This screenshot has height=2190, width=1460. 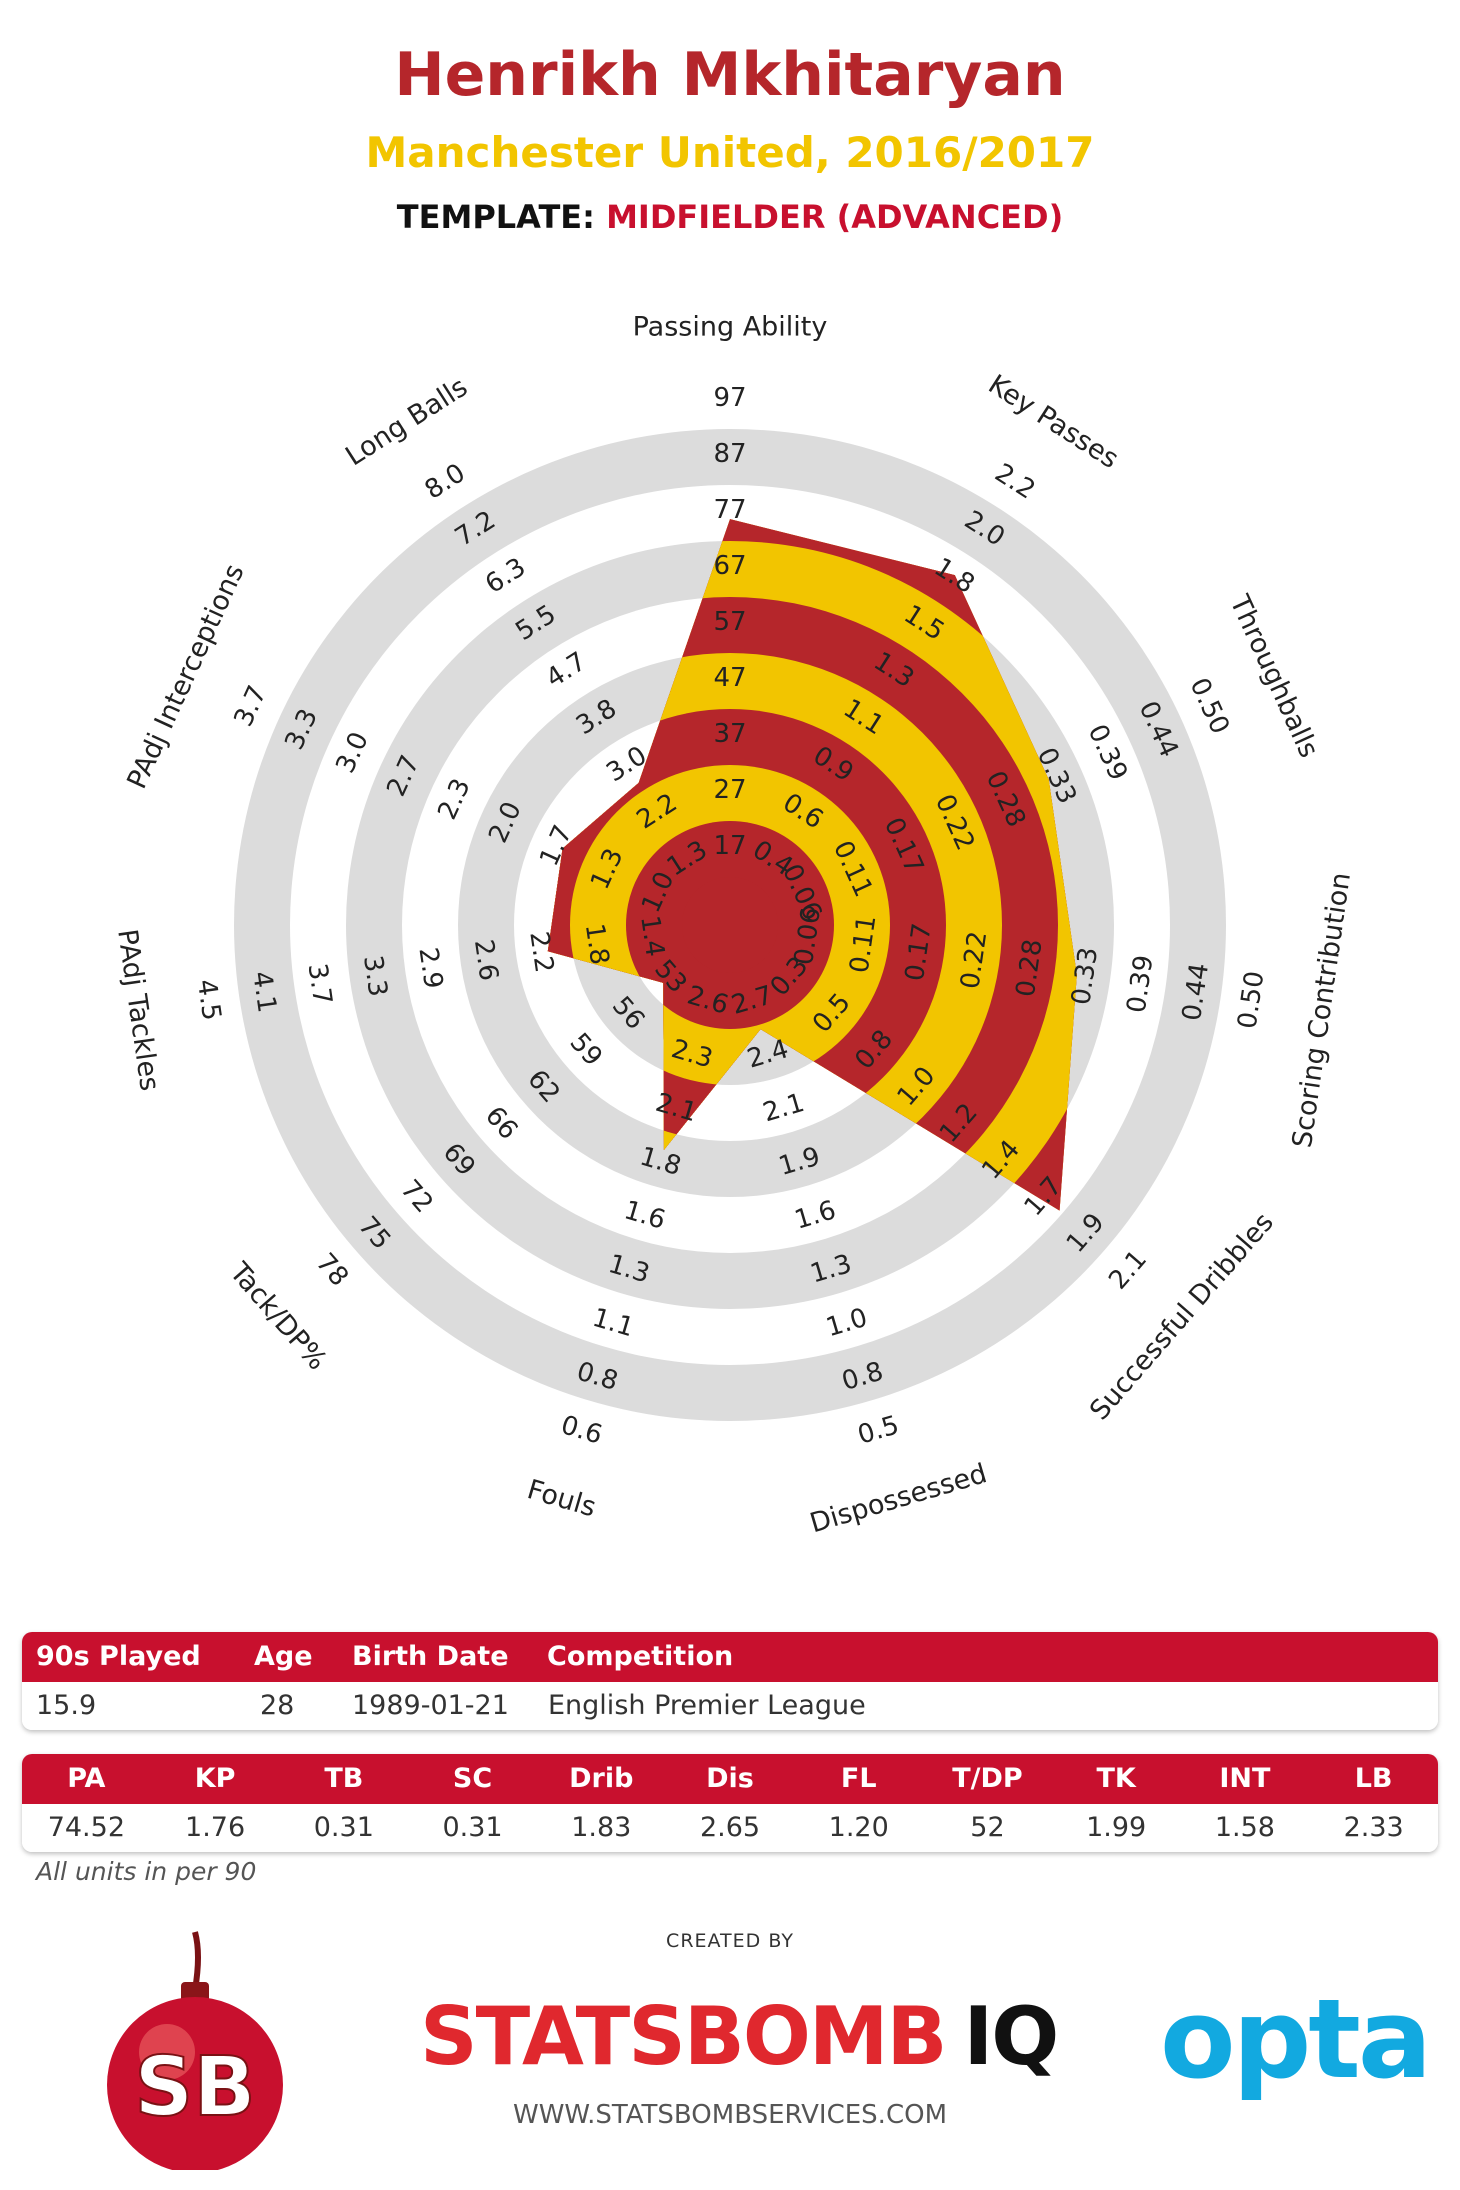 I want to click on stats-value-kp: 1.76, so click(x=215, y=1827).